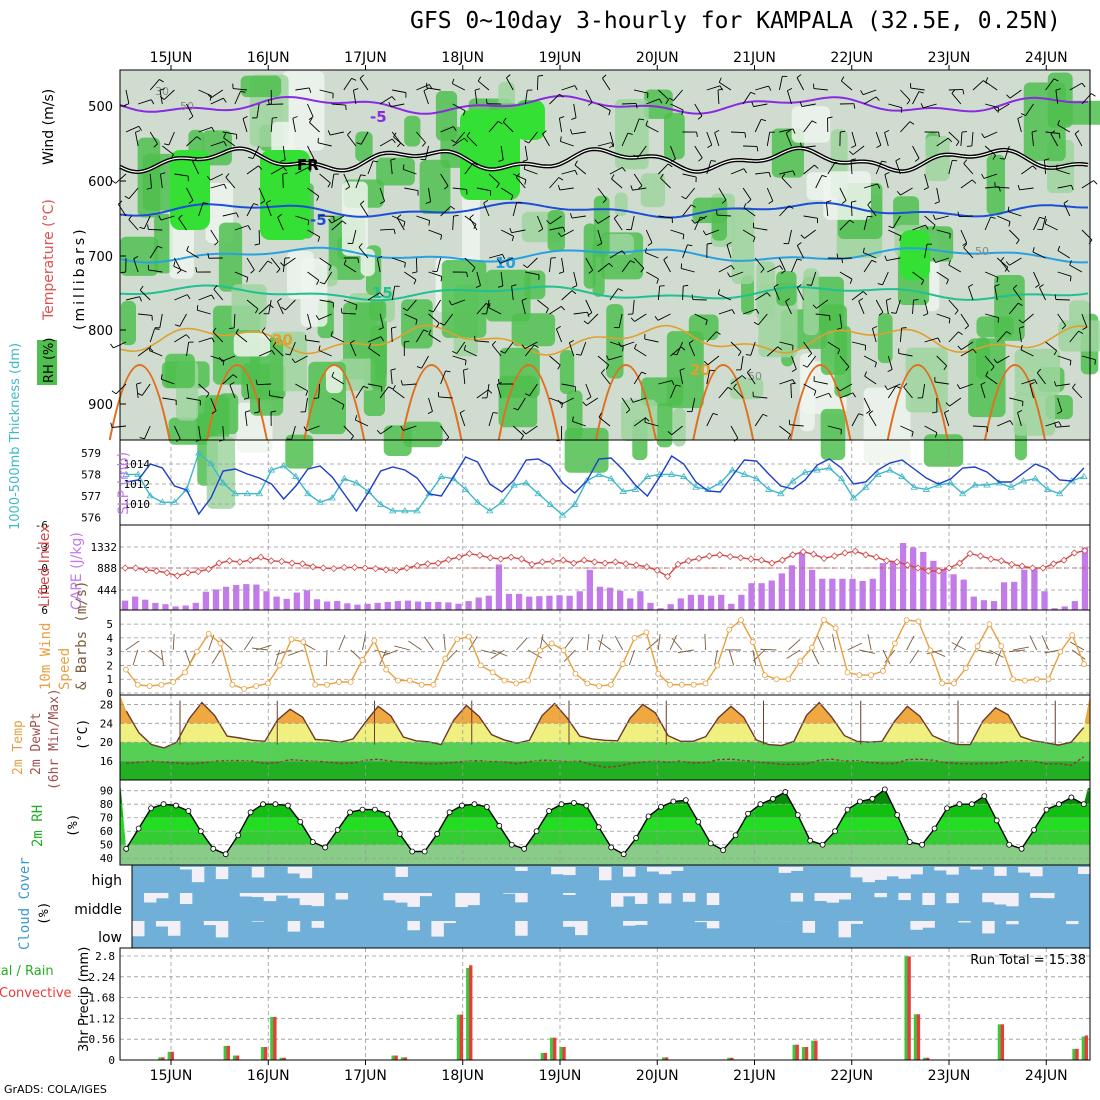 The height and width of the screenshot is (1100, 1100). What do you see at coordinates (604, 340) in the screenshot?
I see `isotherm-line` at bounding box center [604, 340].